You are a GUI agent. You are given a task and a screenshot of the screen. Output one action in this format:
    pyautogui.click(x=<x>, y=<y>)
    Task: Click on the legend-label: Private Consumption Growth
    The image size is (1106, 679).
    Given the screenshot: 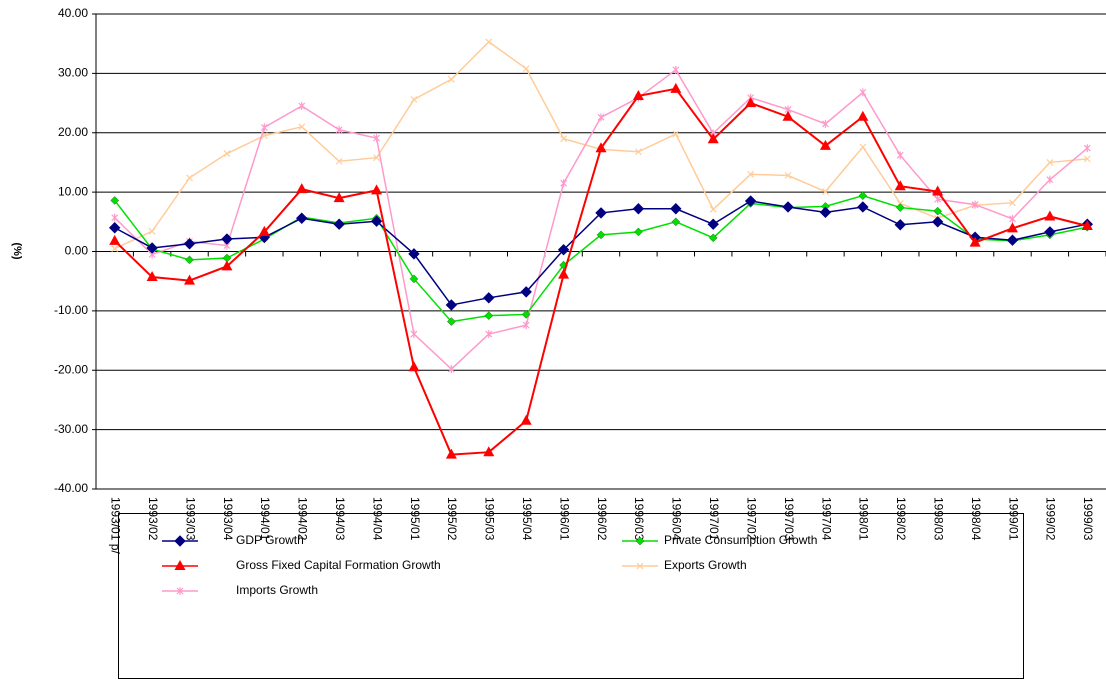 What is the action you would take?
    pyautogui.click(x=740, y=540)
    